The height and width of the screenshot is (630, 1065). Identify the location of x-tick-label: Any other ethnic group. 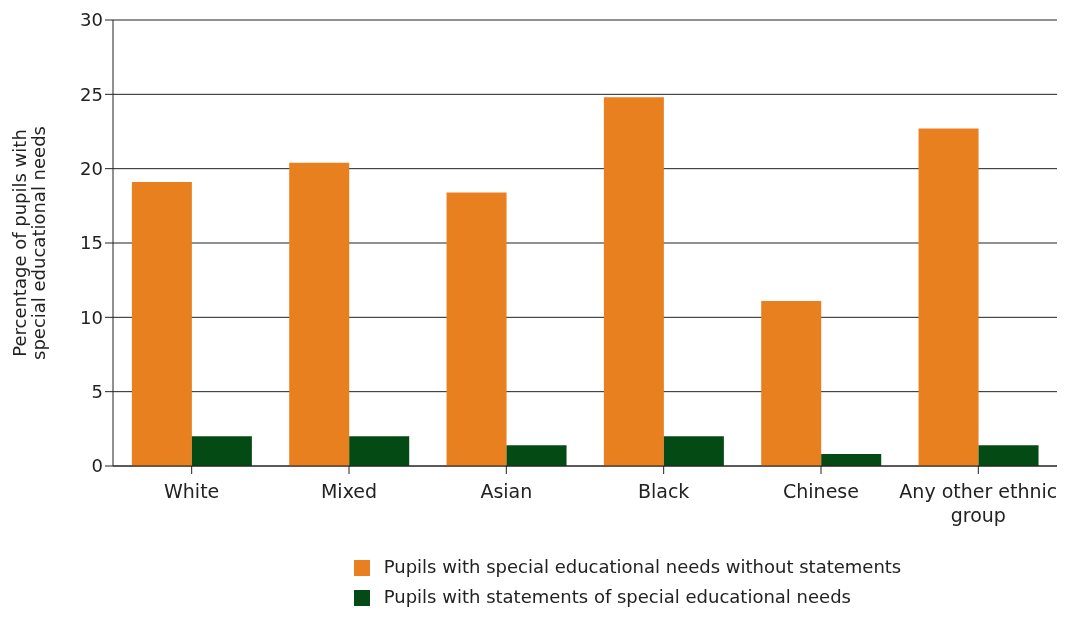
(978, 503).